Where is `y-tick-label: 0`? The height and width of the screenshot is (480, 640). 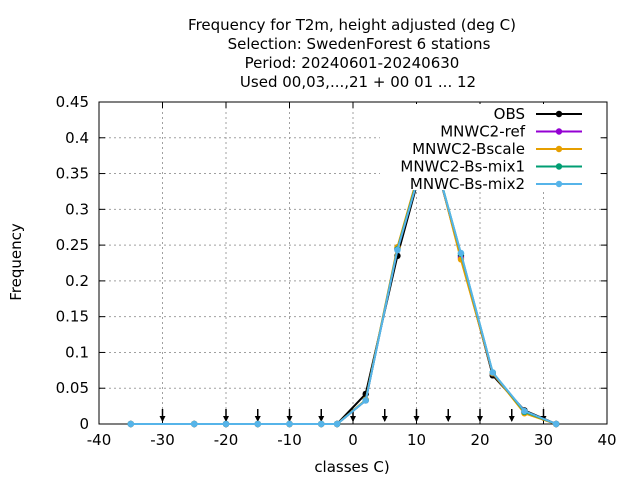
y-tick-label: 0 is located at coordinates (84, 424).